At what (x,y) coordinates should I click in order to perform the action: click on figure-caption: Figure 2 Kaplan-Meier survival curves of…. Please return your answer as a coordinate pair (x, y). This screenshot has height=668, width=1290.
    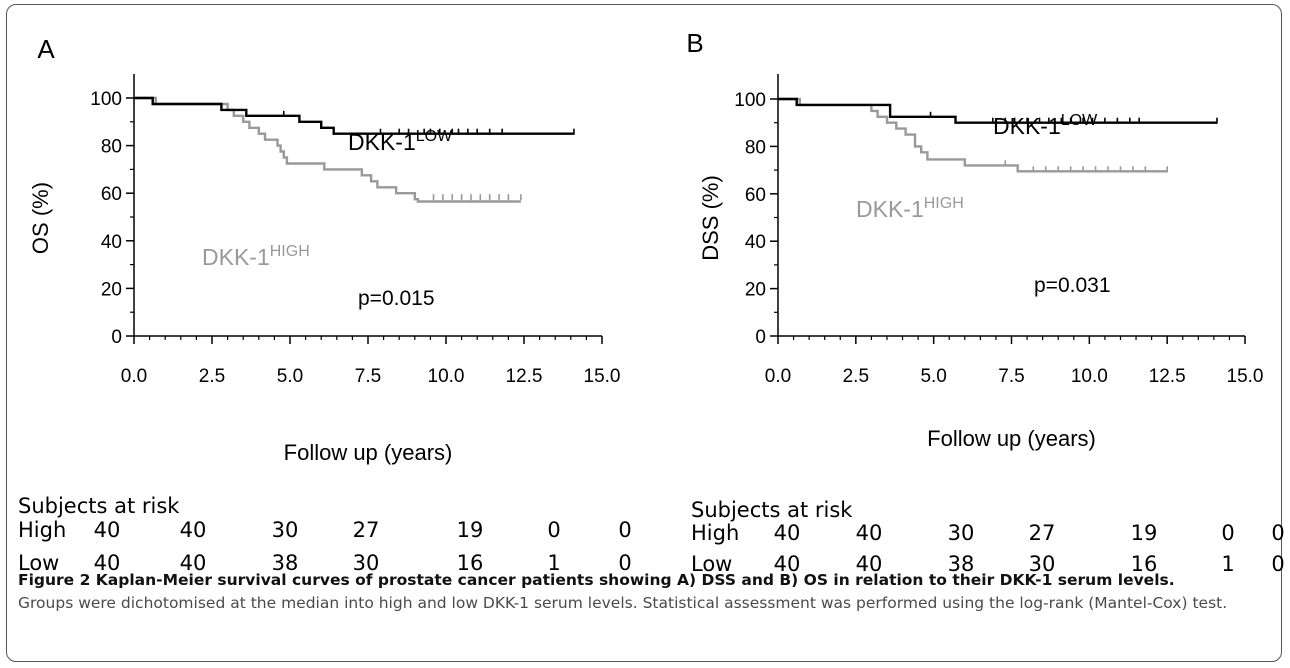
    Looking at the image, I should click on (643, 592).